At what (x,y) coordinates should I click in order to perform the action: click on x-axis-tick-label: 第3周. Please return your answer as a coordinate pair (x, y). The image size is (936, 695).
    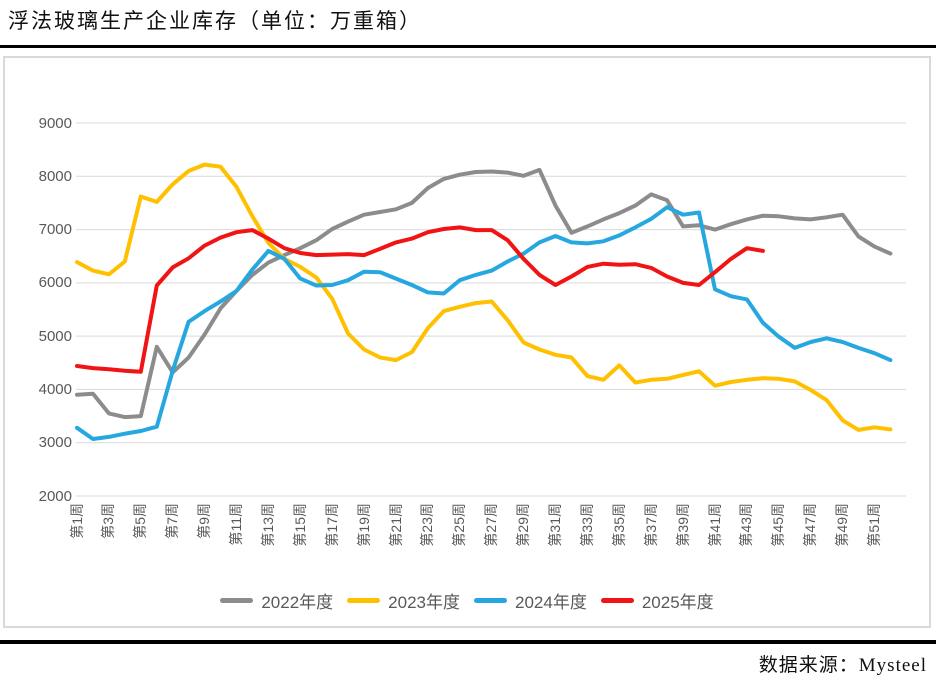
    Looking at the image, I should click on (108, 521).